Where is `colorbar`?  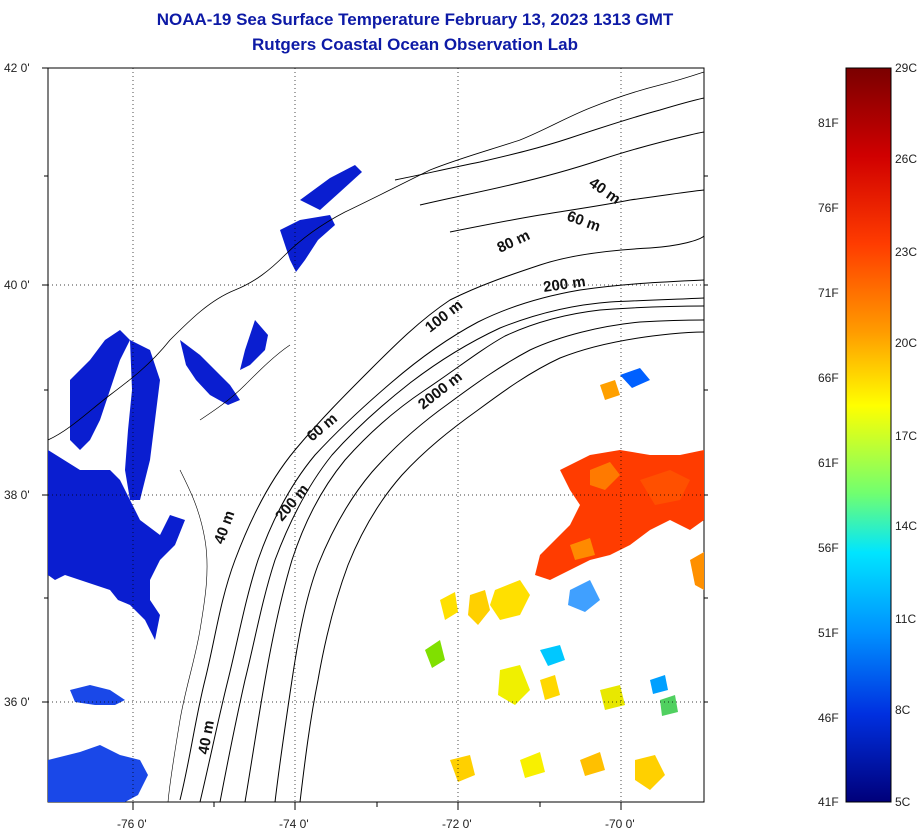 colorbar is located at coordinates (868, 435).